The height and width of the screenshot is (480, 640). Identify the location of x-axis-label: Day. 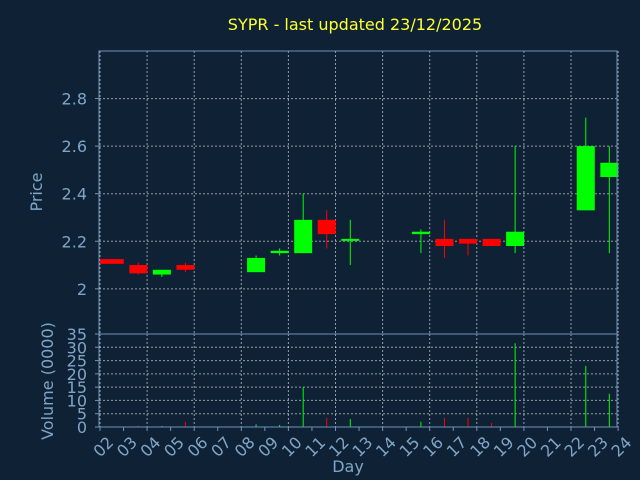
(348, 466).